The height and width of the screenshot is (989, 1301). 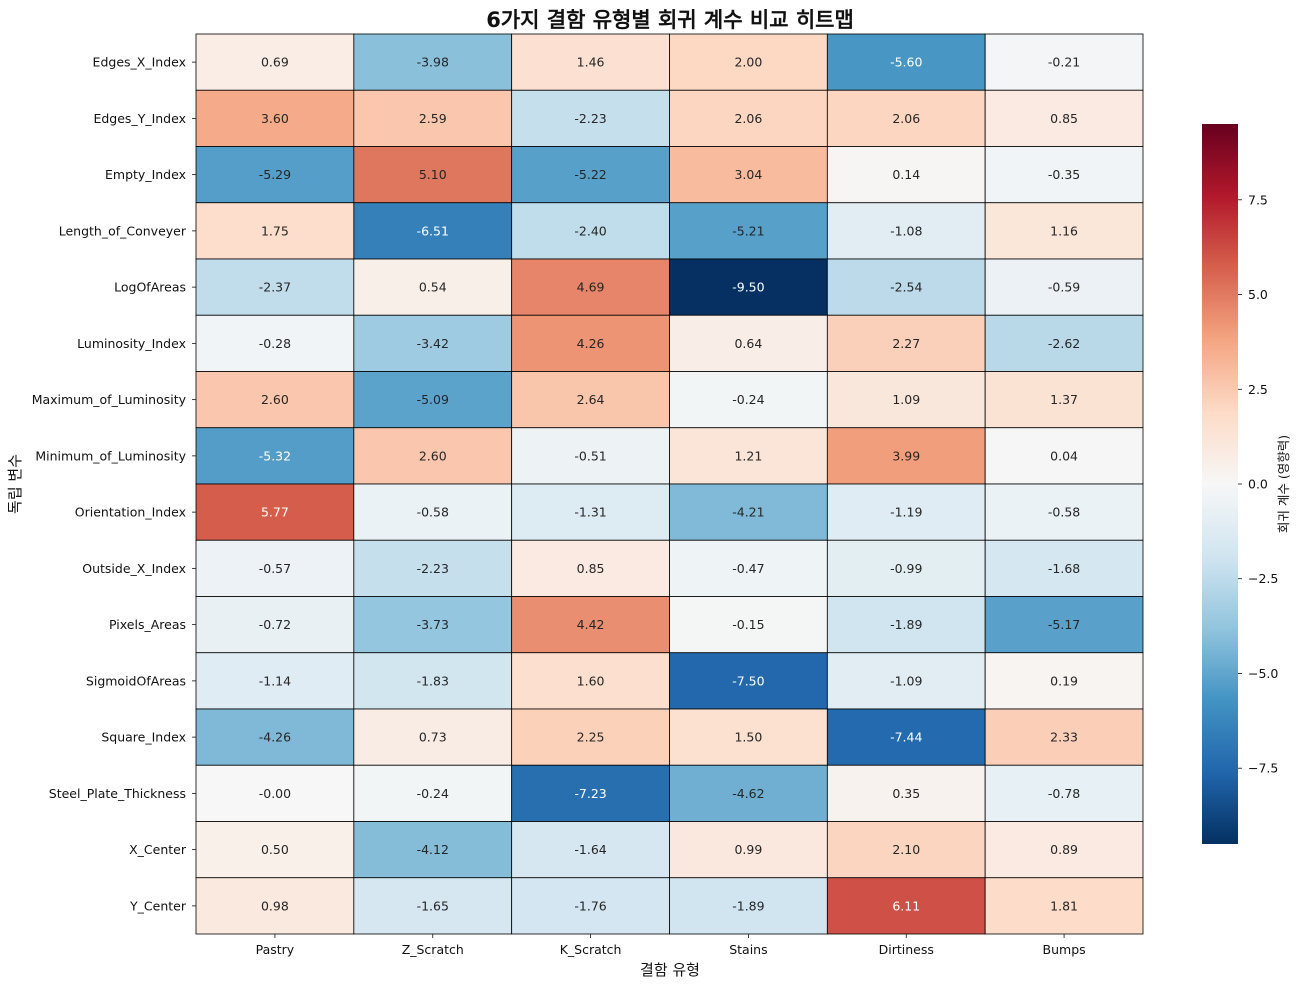 What do you see at coordinates (1064, 62) in the screenshot?
I see `cell-value-label: -0.21` at bounding box center [1064, 62].